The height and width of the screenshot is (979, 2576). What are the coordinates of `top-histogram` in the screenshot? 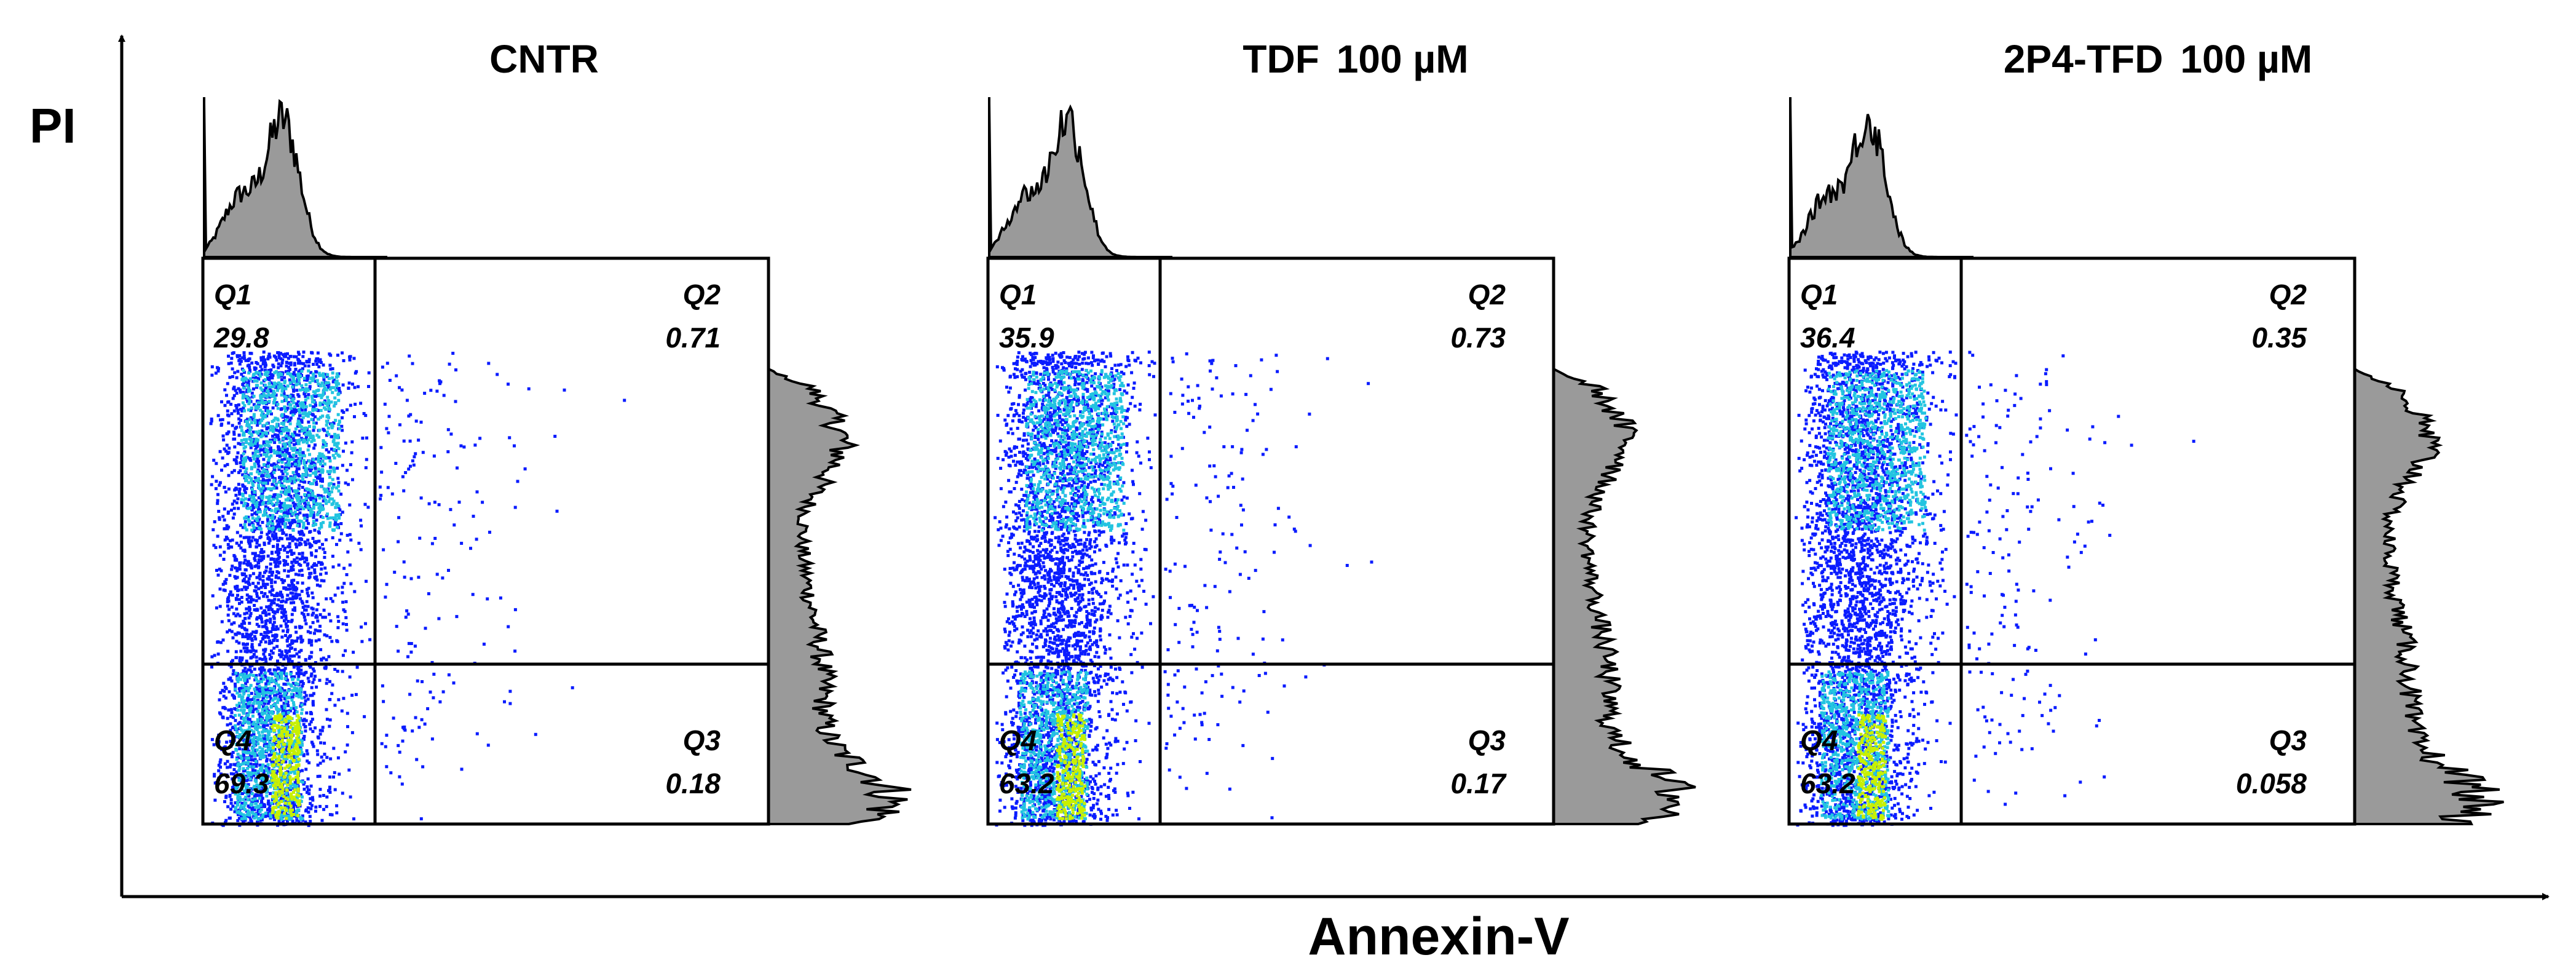 It's located at (295, 178).